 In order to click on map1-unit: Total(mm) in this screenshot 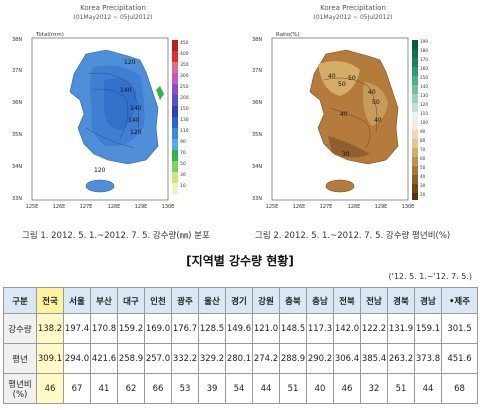, I will do `click(50, 35)`.